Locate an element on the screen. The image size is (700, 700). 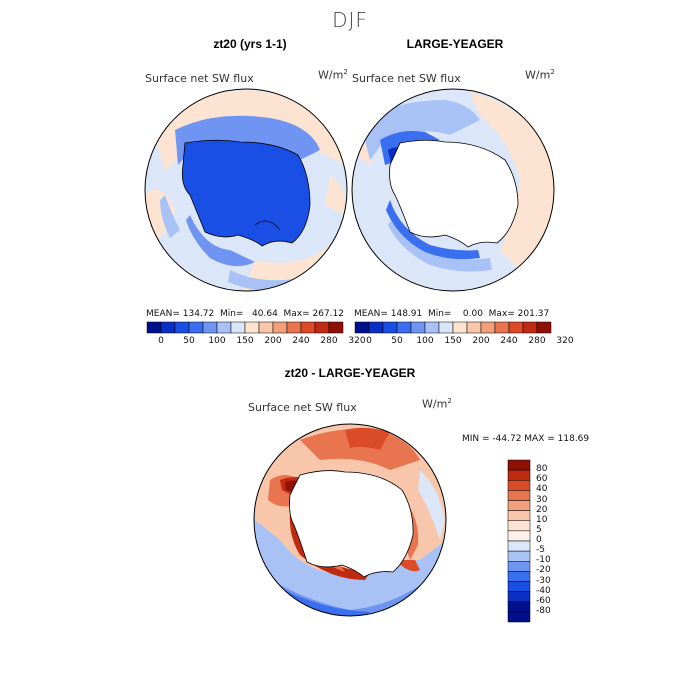
panel3-units: W/m2 is located at coordinates (437, 404).